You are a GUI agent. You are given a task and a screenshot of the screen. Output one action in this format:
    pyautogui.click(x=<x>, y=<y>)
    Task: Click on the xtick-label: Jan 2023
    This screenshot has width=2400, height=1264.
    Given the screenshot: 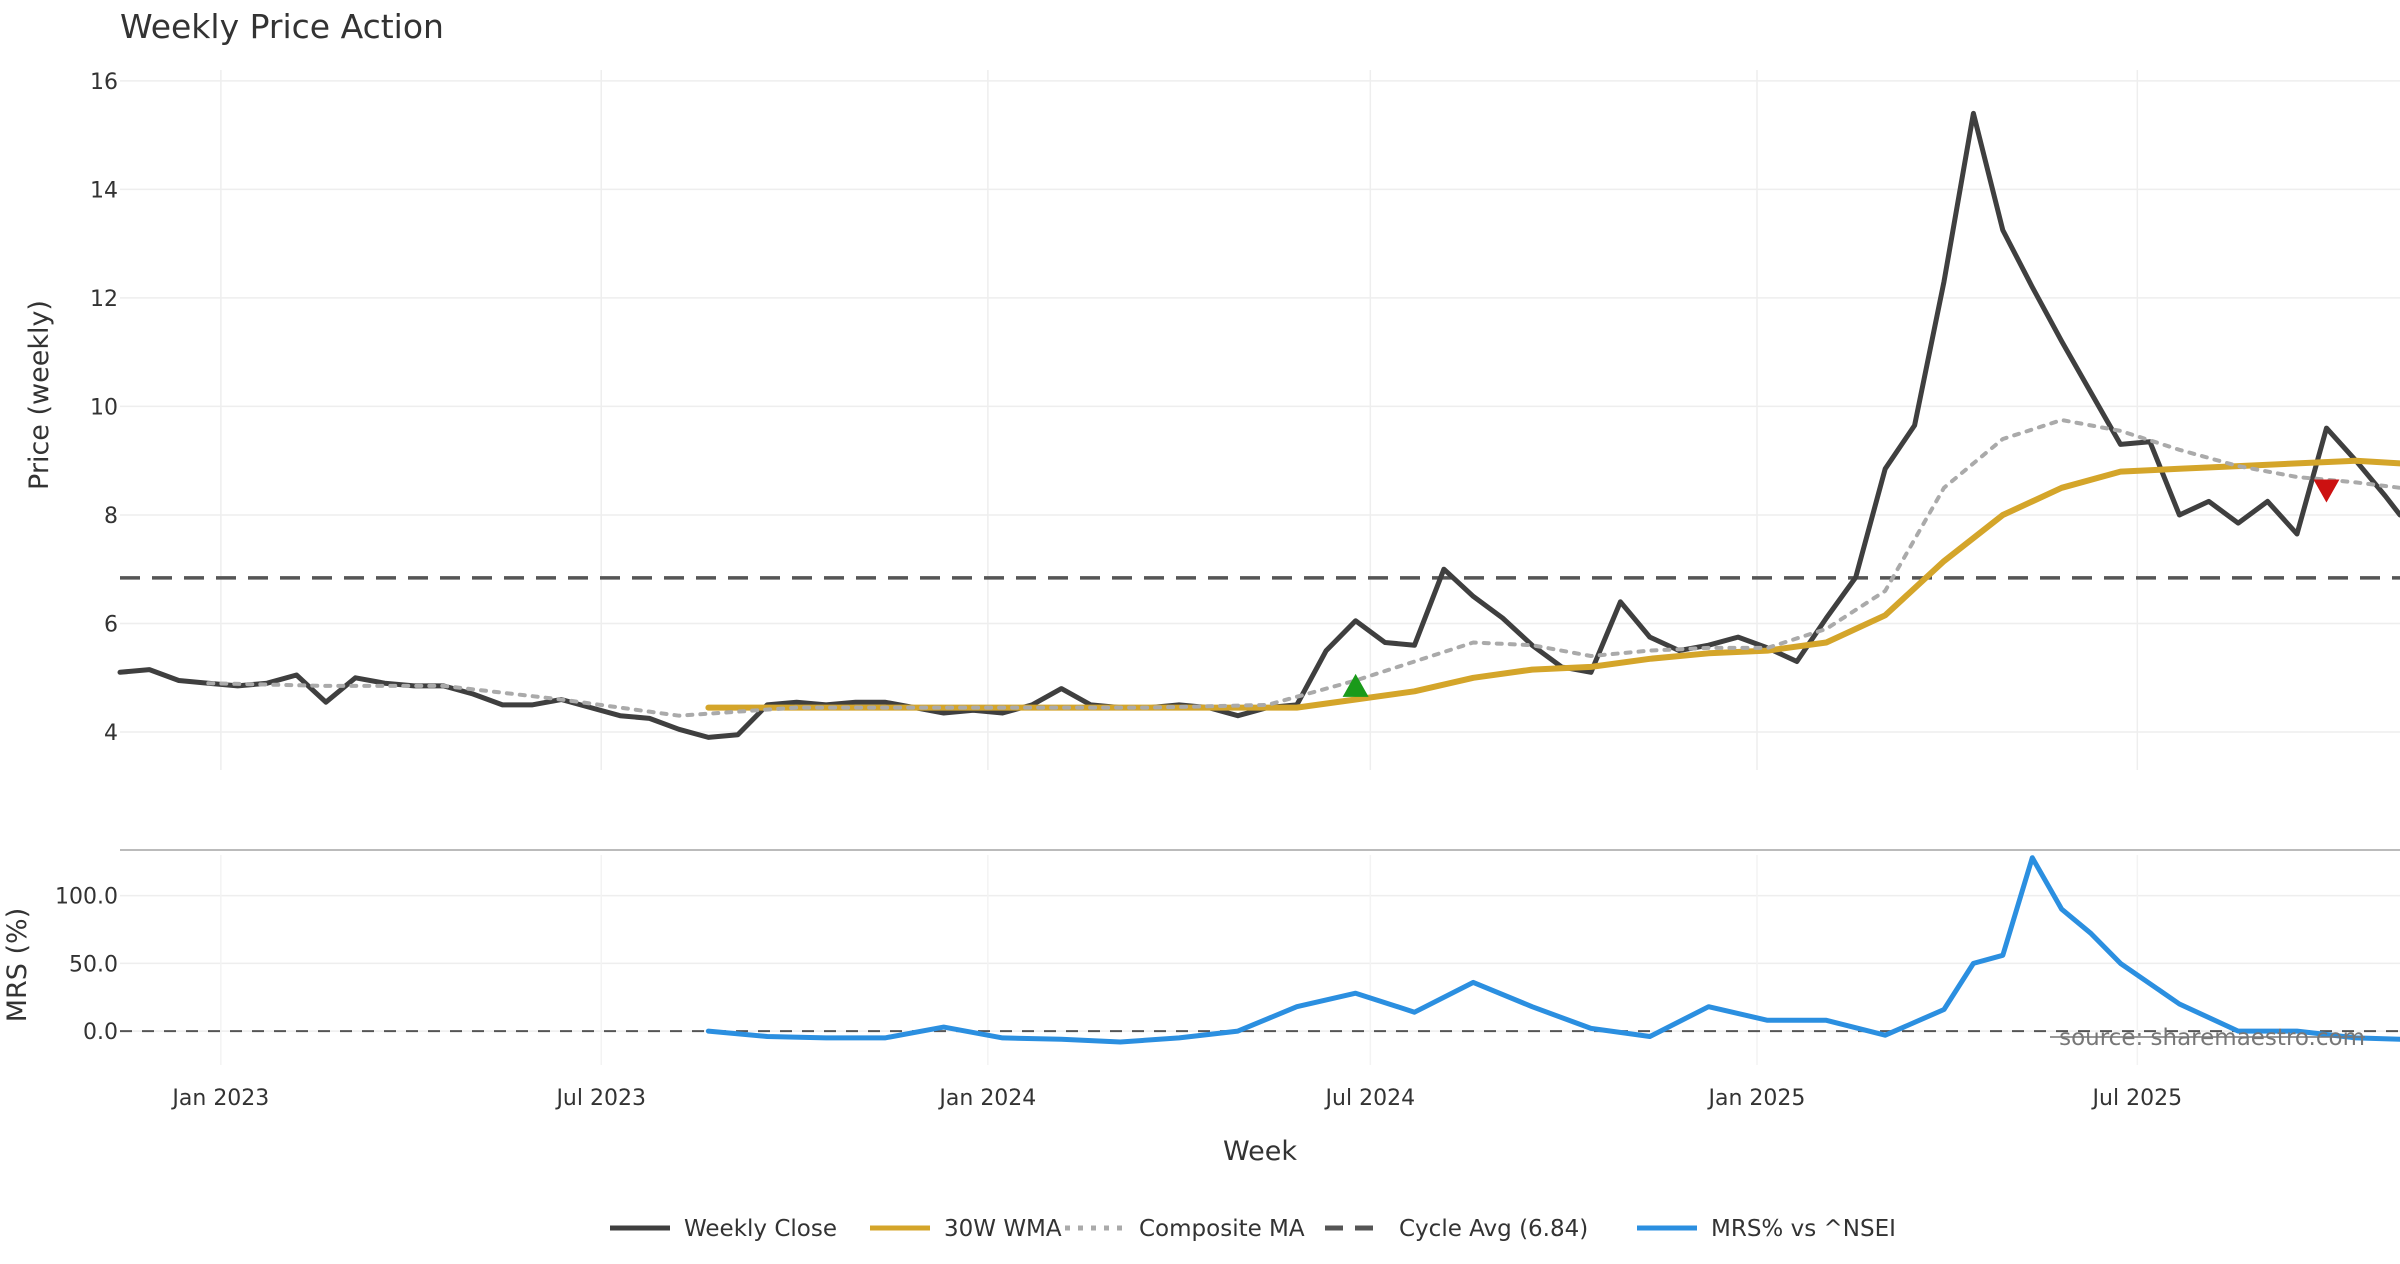 What is the action you would take?
    pyautogui.click(x=219, y=1098)
    